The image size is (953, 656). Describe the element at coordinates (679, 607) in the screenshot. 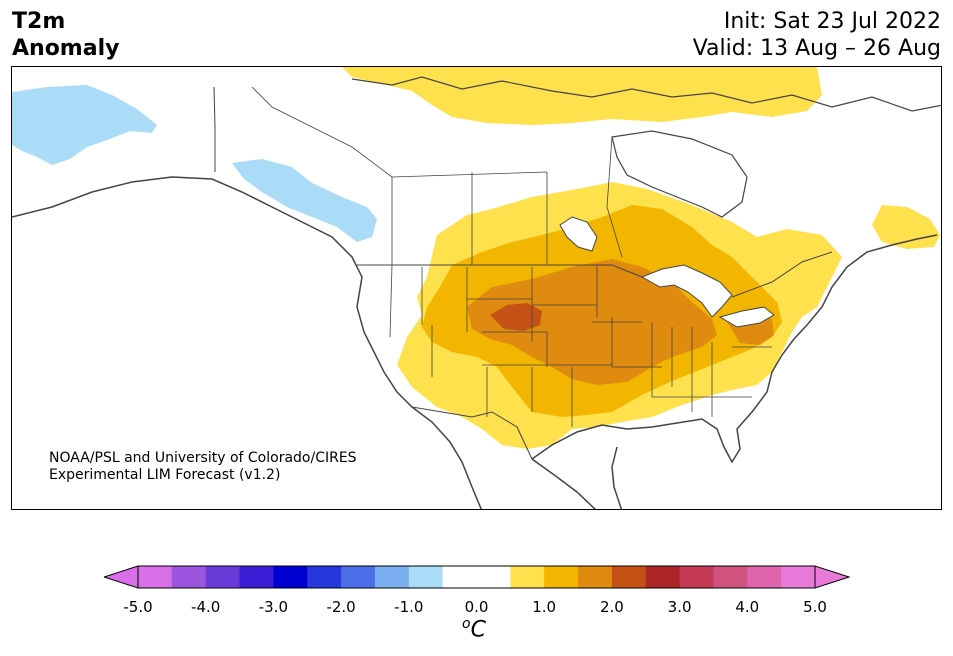

I see `colorbar-tick-label: 3.0` at that location.